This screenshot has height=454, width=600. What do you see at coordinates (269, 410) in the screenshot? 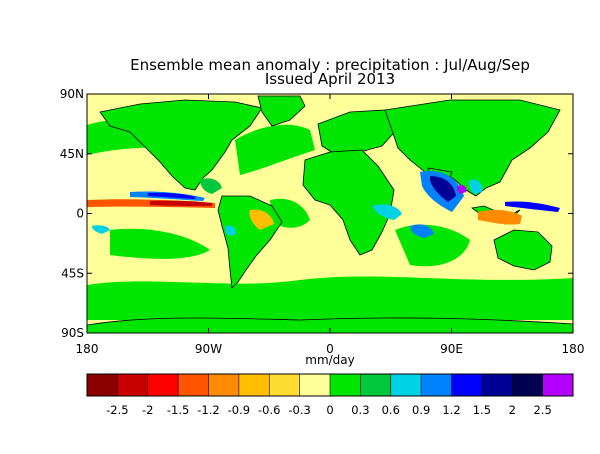
I see `colorbar-label: -0.6` at bounding box center [269, 410].